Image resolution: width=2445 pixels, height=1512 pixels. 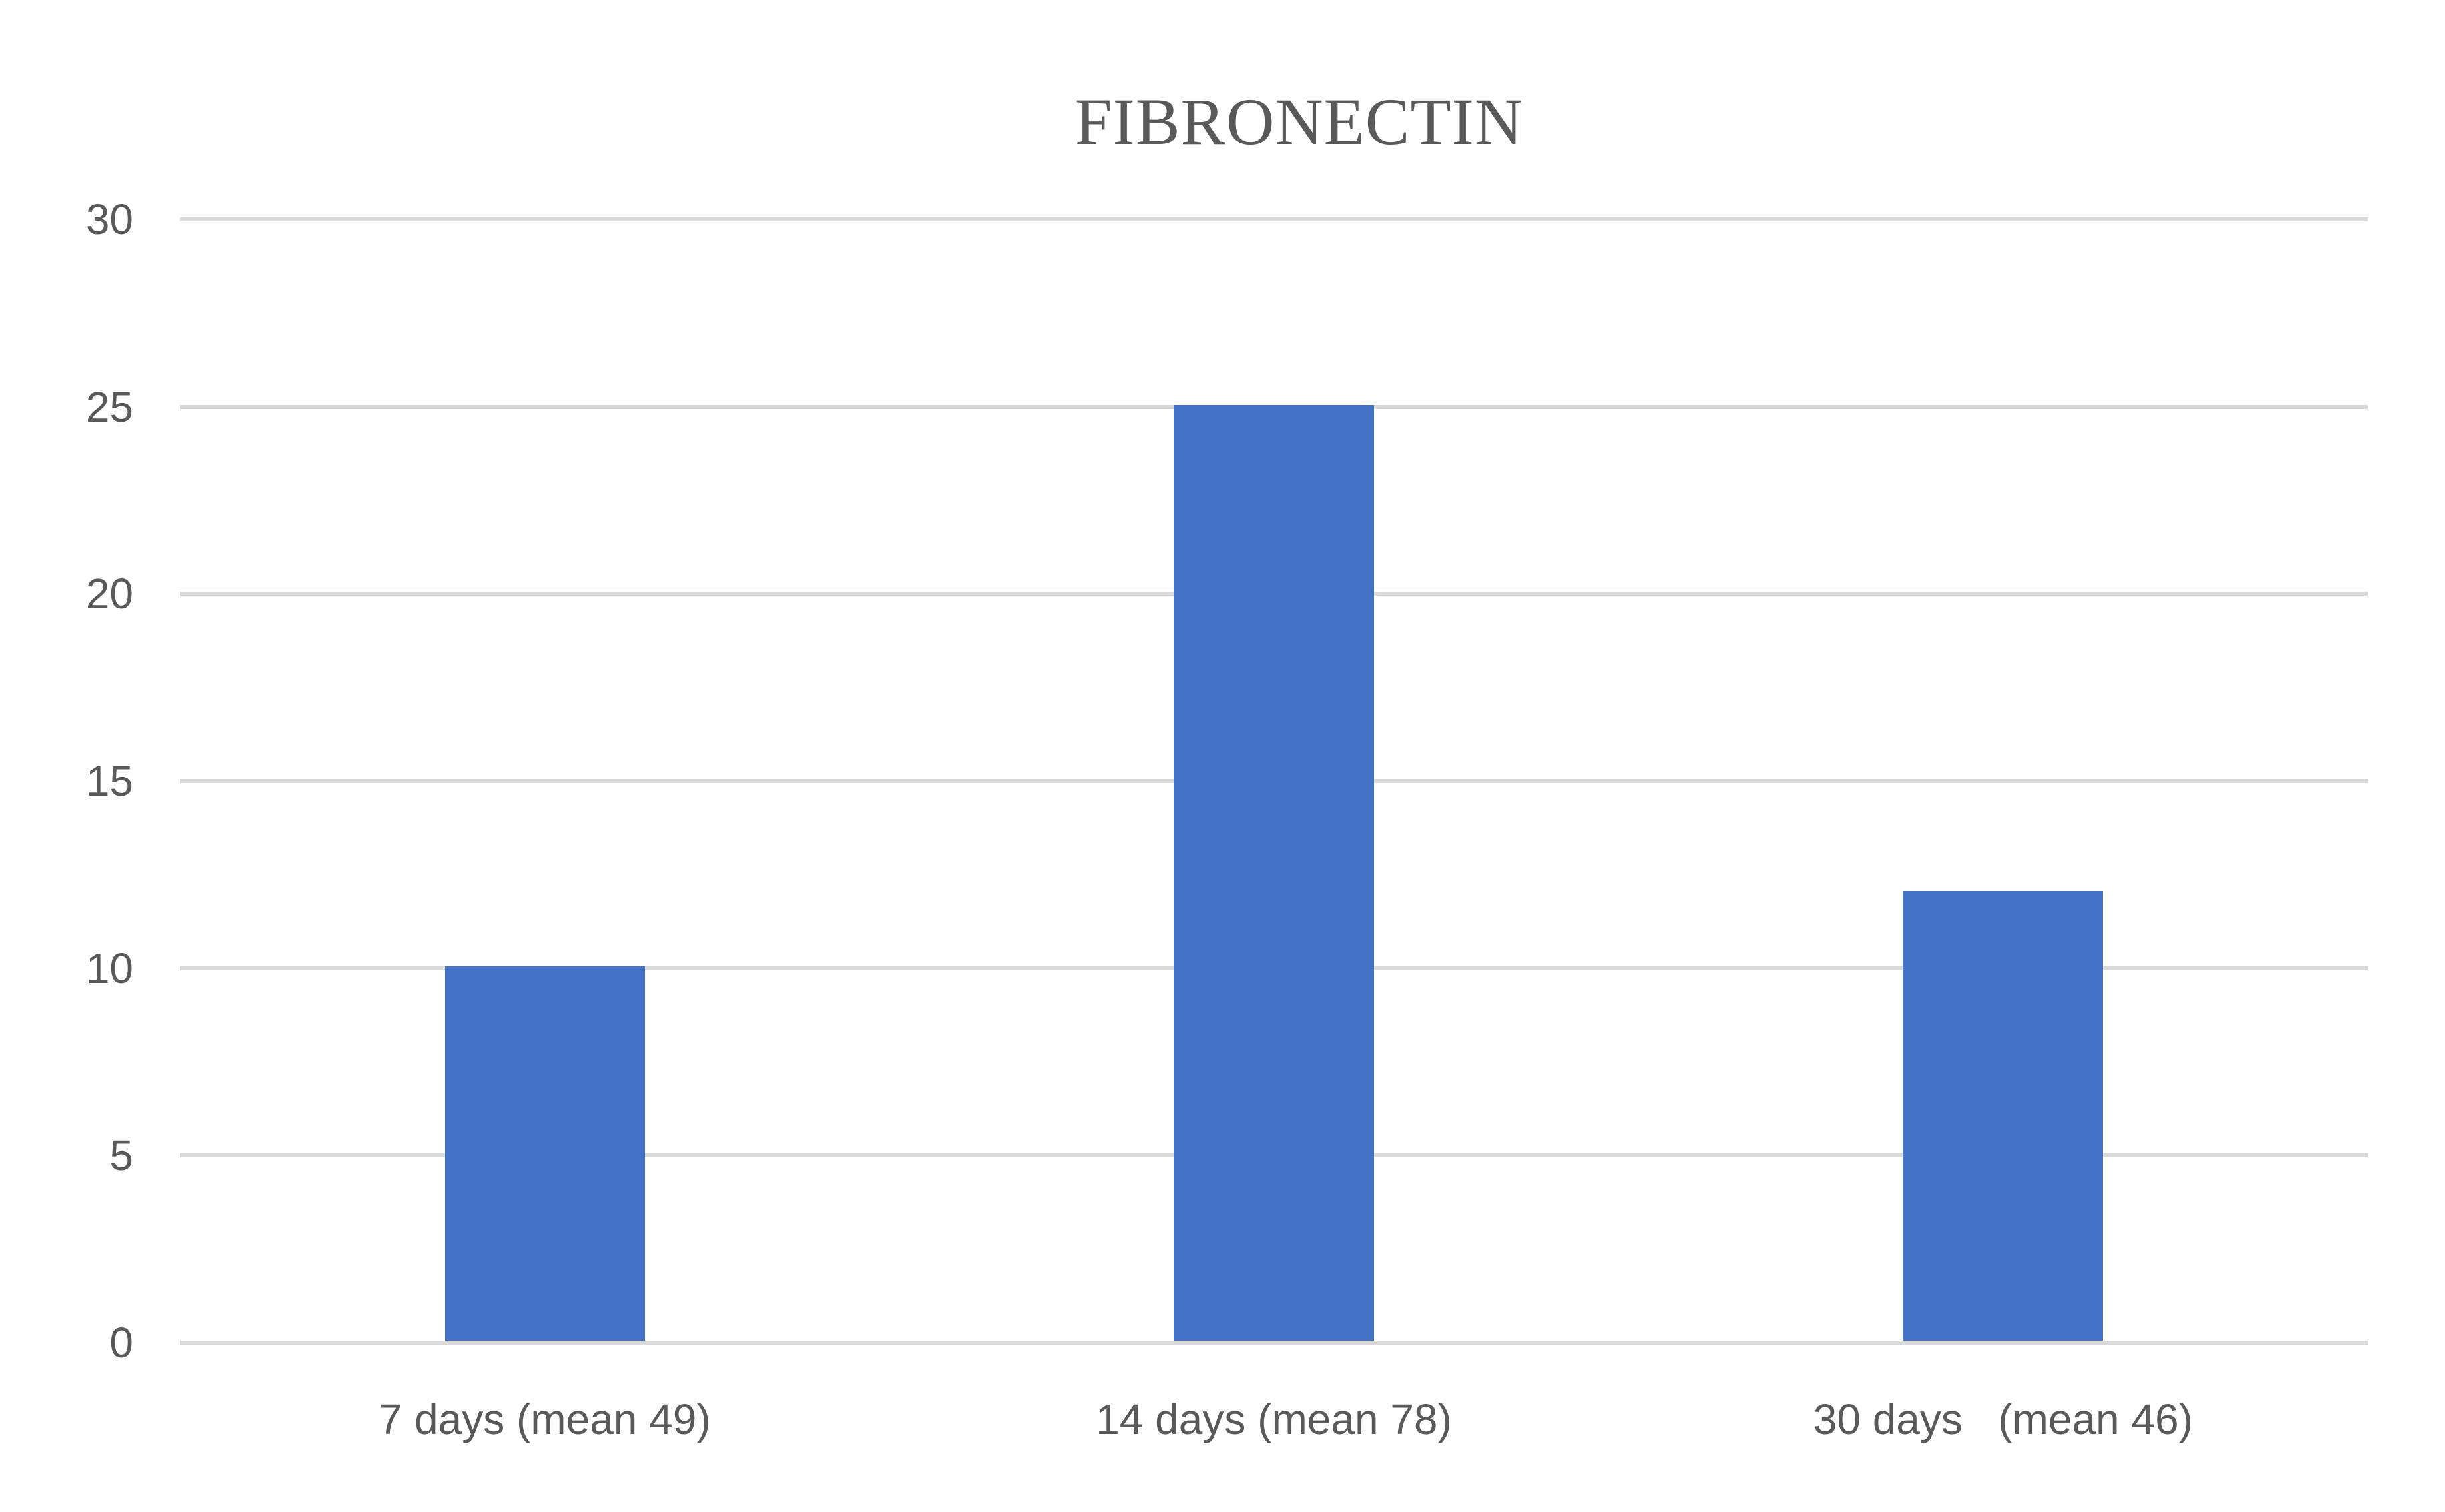 I want to click on y-tick-label-30: 30, so click(x=109, y=219).